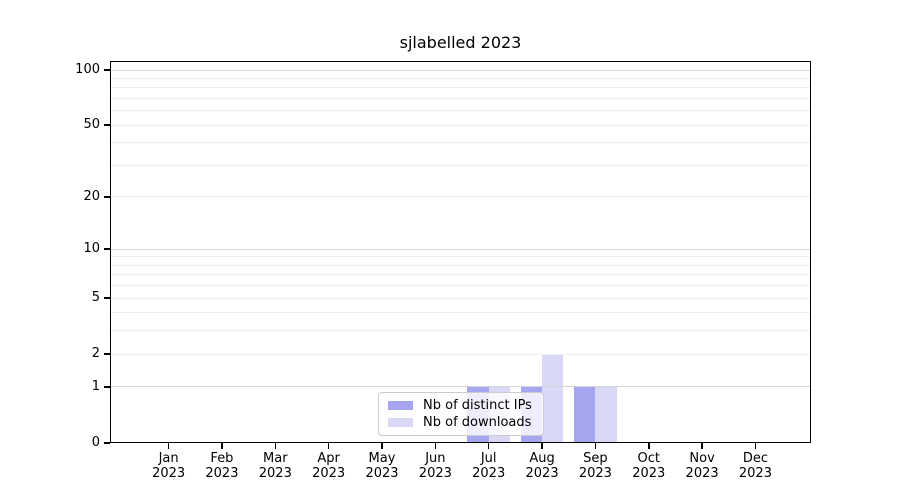 This screenshot has height=500, width=900. Describe the element at coordinates (649, 466) in the screenshot. I see `x-tick-label-oct: Oct 2023` at that location.